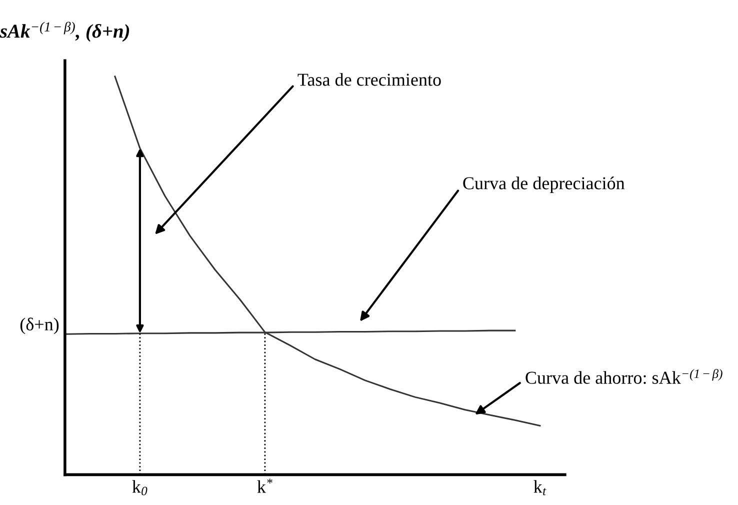 This screenshot has width=738, height=505. Describe the element at coordinates (65, 32) in the screenshot. I see `y-axis-title: sAk$^{−(1−β)}$, (δ+n)` at that location.